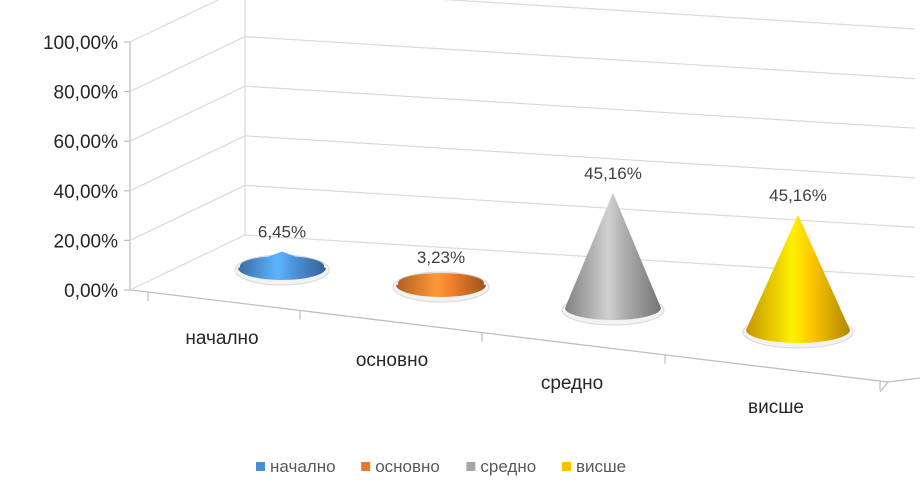  What do you see at coordinates (86, 93) in the screenshot?
I see `y-tick-label: 80,00%` at bounding box center [86, 93].